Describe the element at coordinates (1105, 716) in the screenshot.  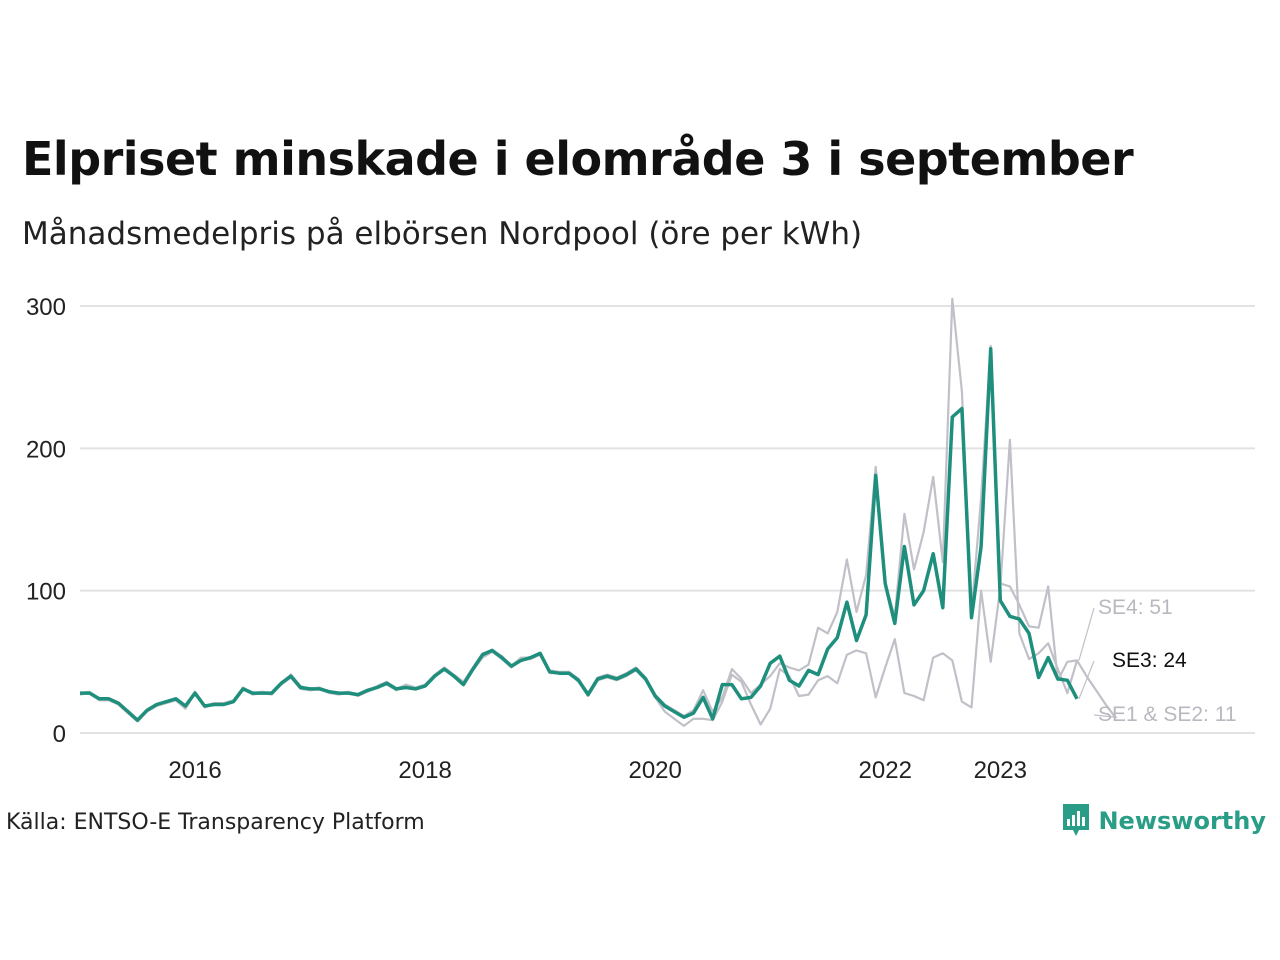
I see `leader-line-se1-se2` at that location.